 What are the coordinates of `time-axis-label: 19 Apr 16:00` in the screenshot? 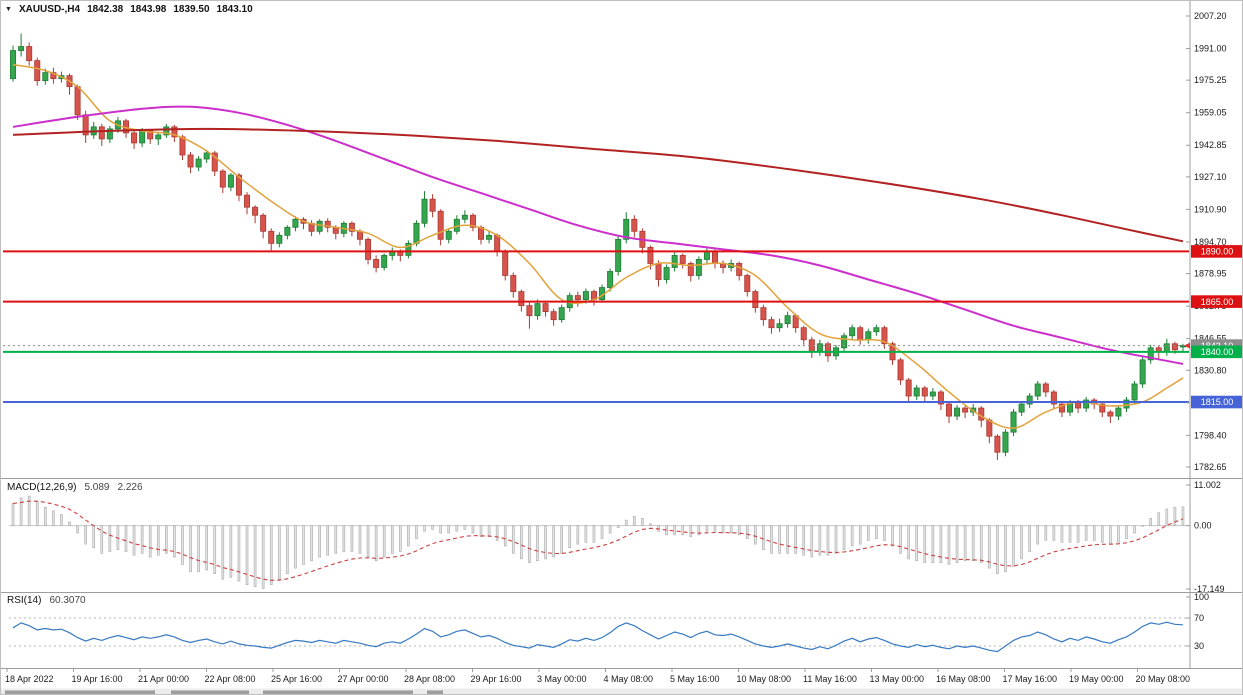 It's located at (97, 679).